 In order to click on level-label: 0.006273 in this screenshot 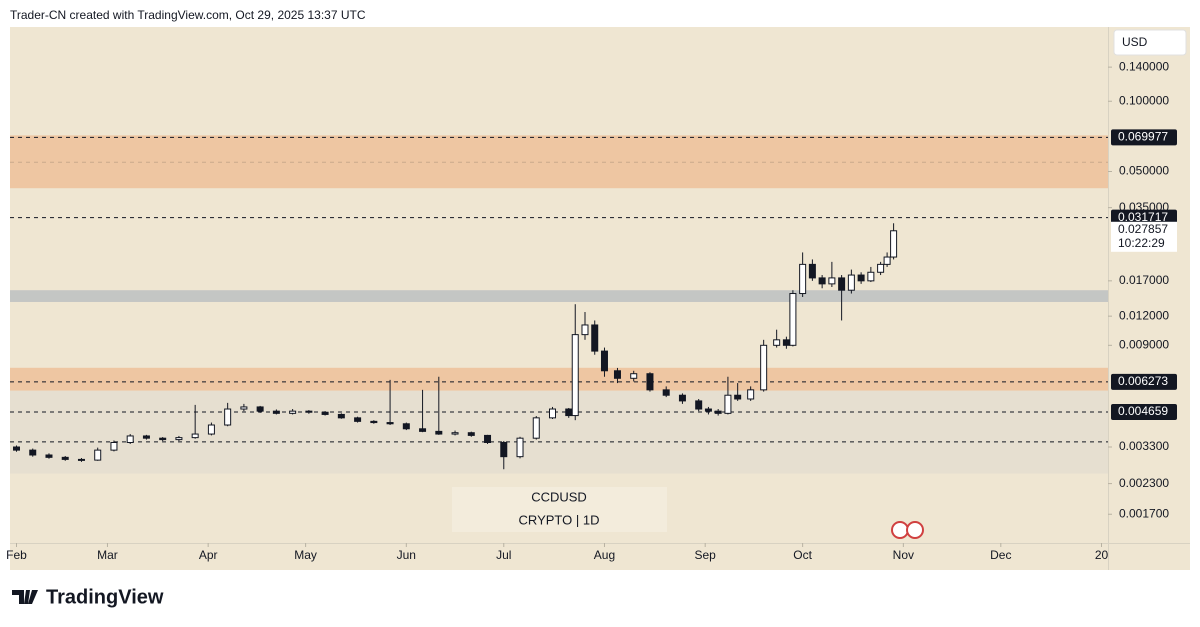, I will do `click(1143, 381)`.